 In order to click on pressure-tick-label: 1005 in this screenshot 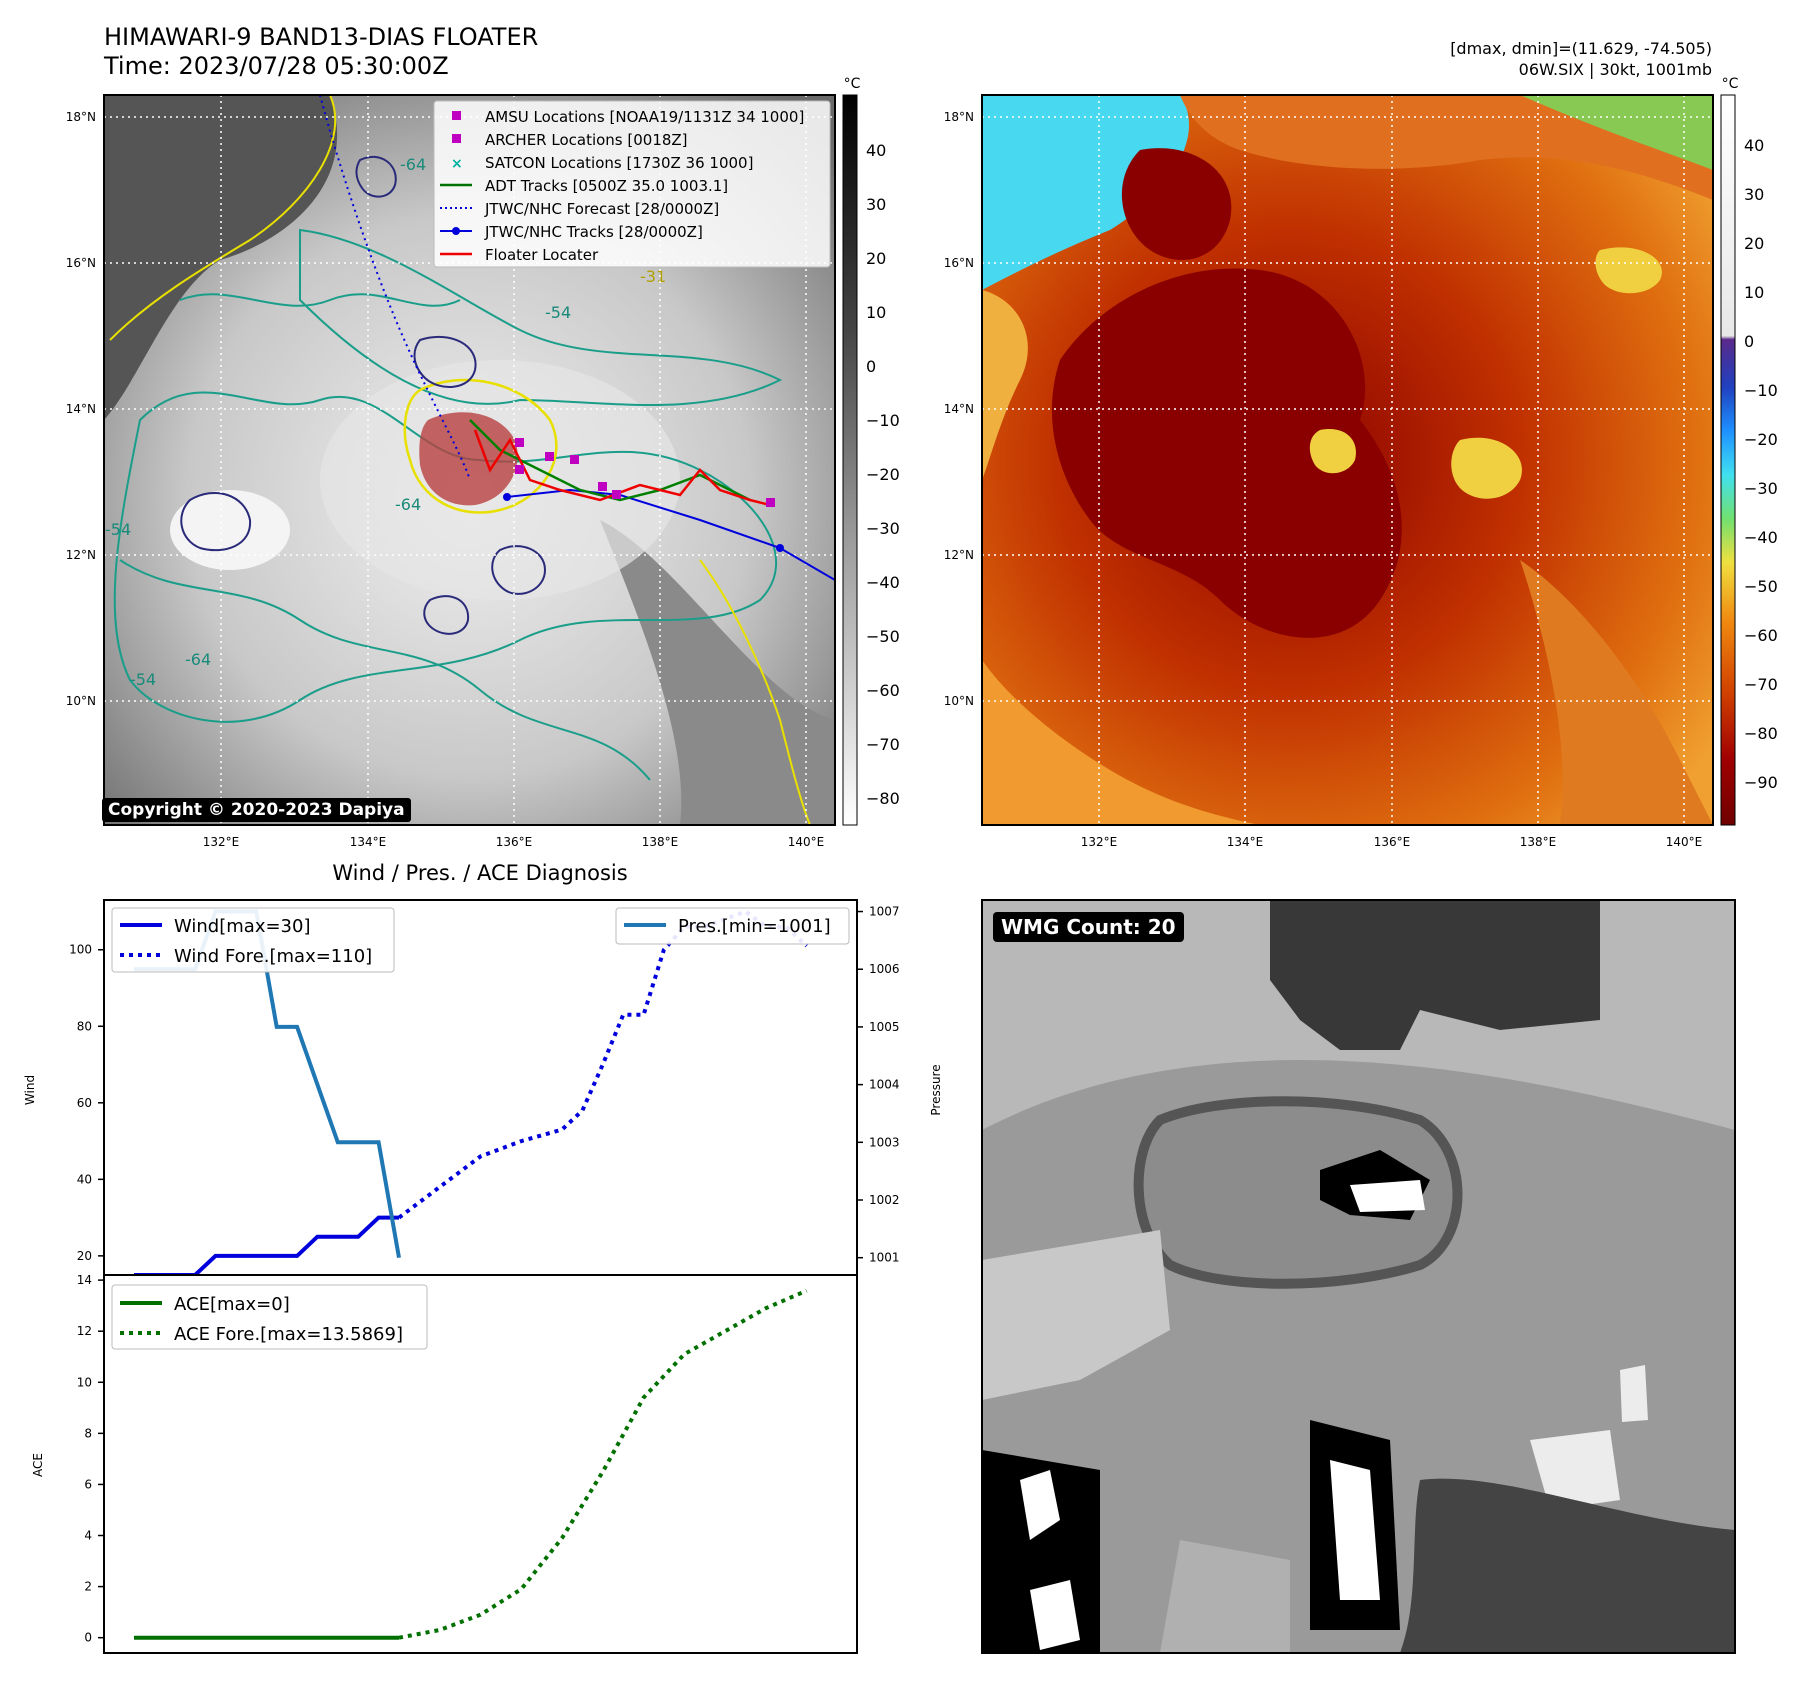, I will do `click(884, 1027)`.